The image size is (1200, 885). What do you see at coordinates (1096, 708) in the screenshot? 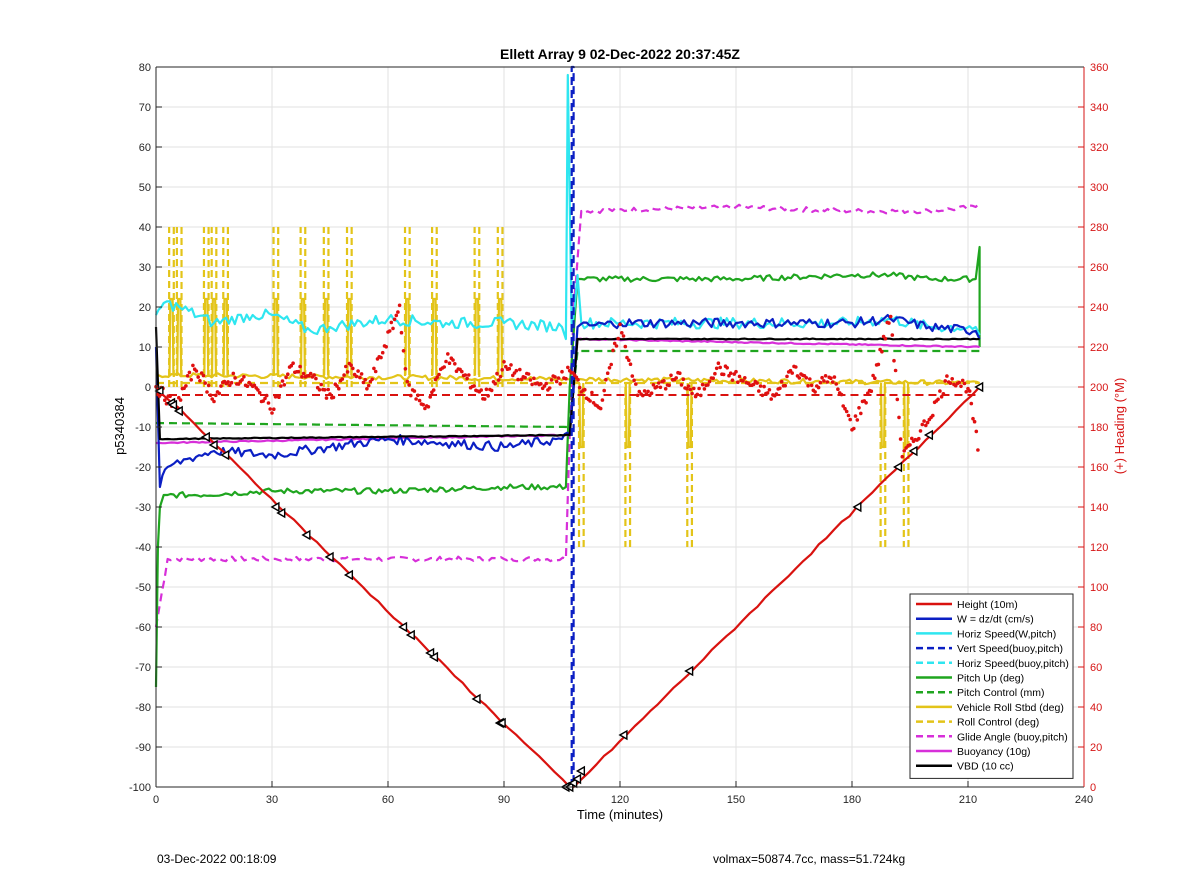
I see `y-tick-label-right: 40` at bounding box center [1096, 708].